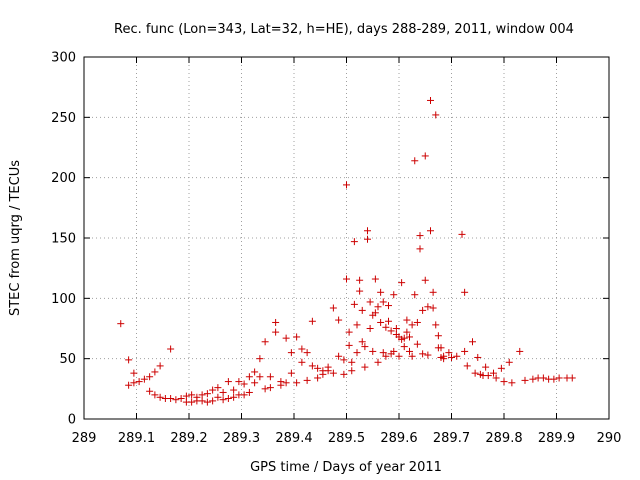  What do you see at coordinates (72, 420) in the screenshot?
I see `y-tick-label: 0` at bounding box center [72, 420].